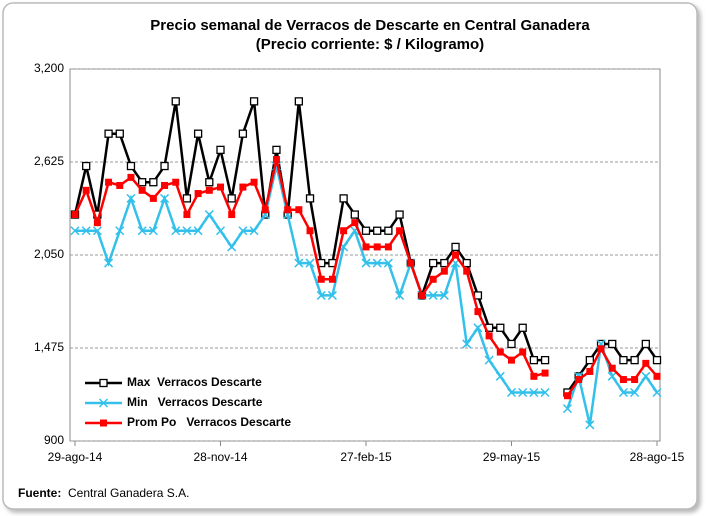 This screenshot has width=707, height=516. What do you see at coordinates (128, 493) in the screenshot?
I see `source: Central Ganadera S.A.` at bounding box center [128, 493].